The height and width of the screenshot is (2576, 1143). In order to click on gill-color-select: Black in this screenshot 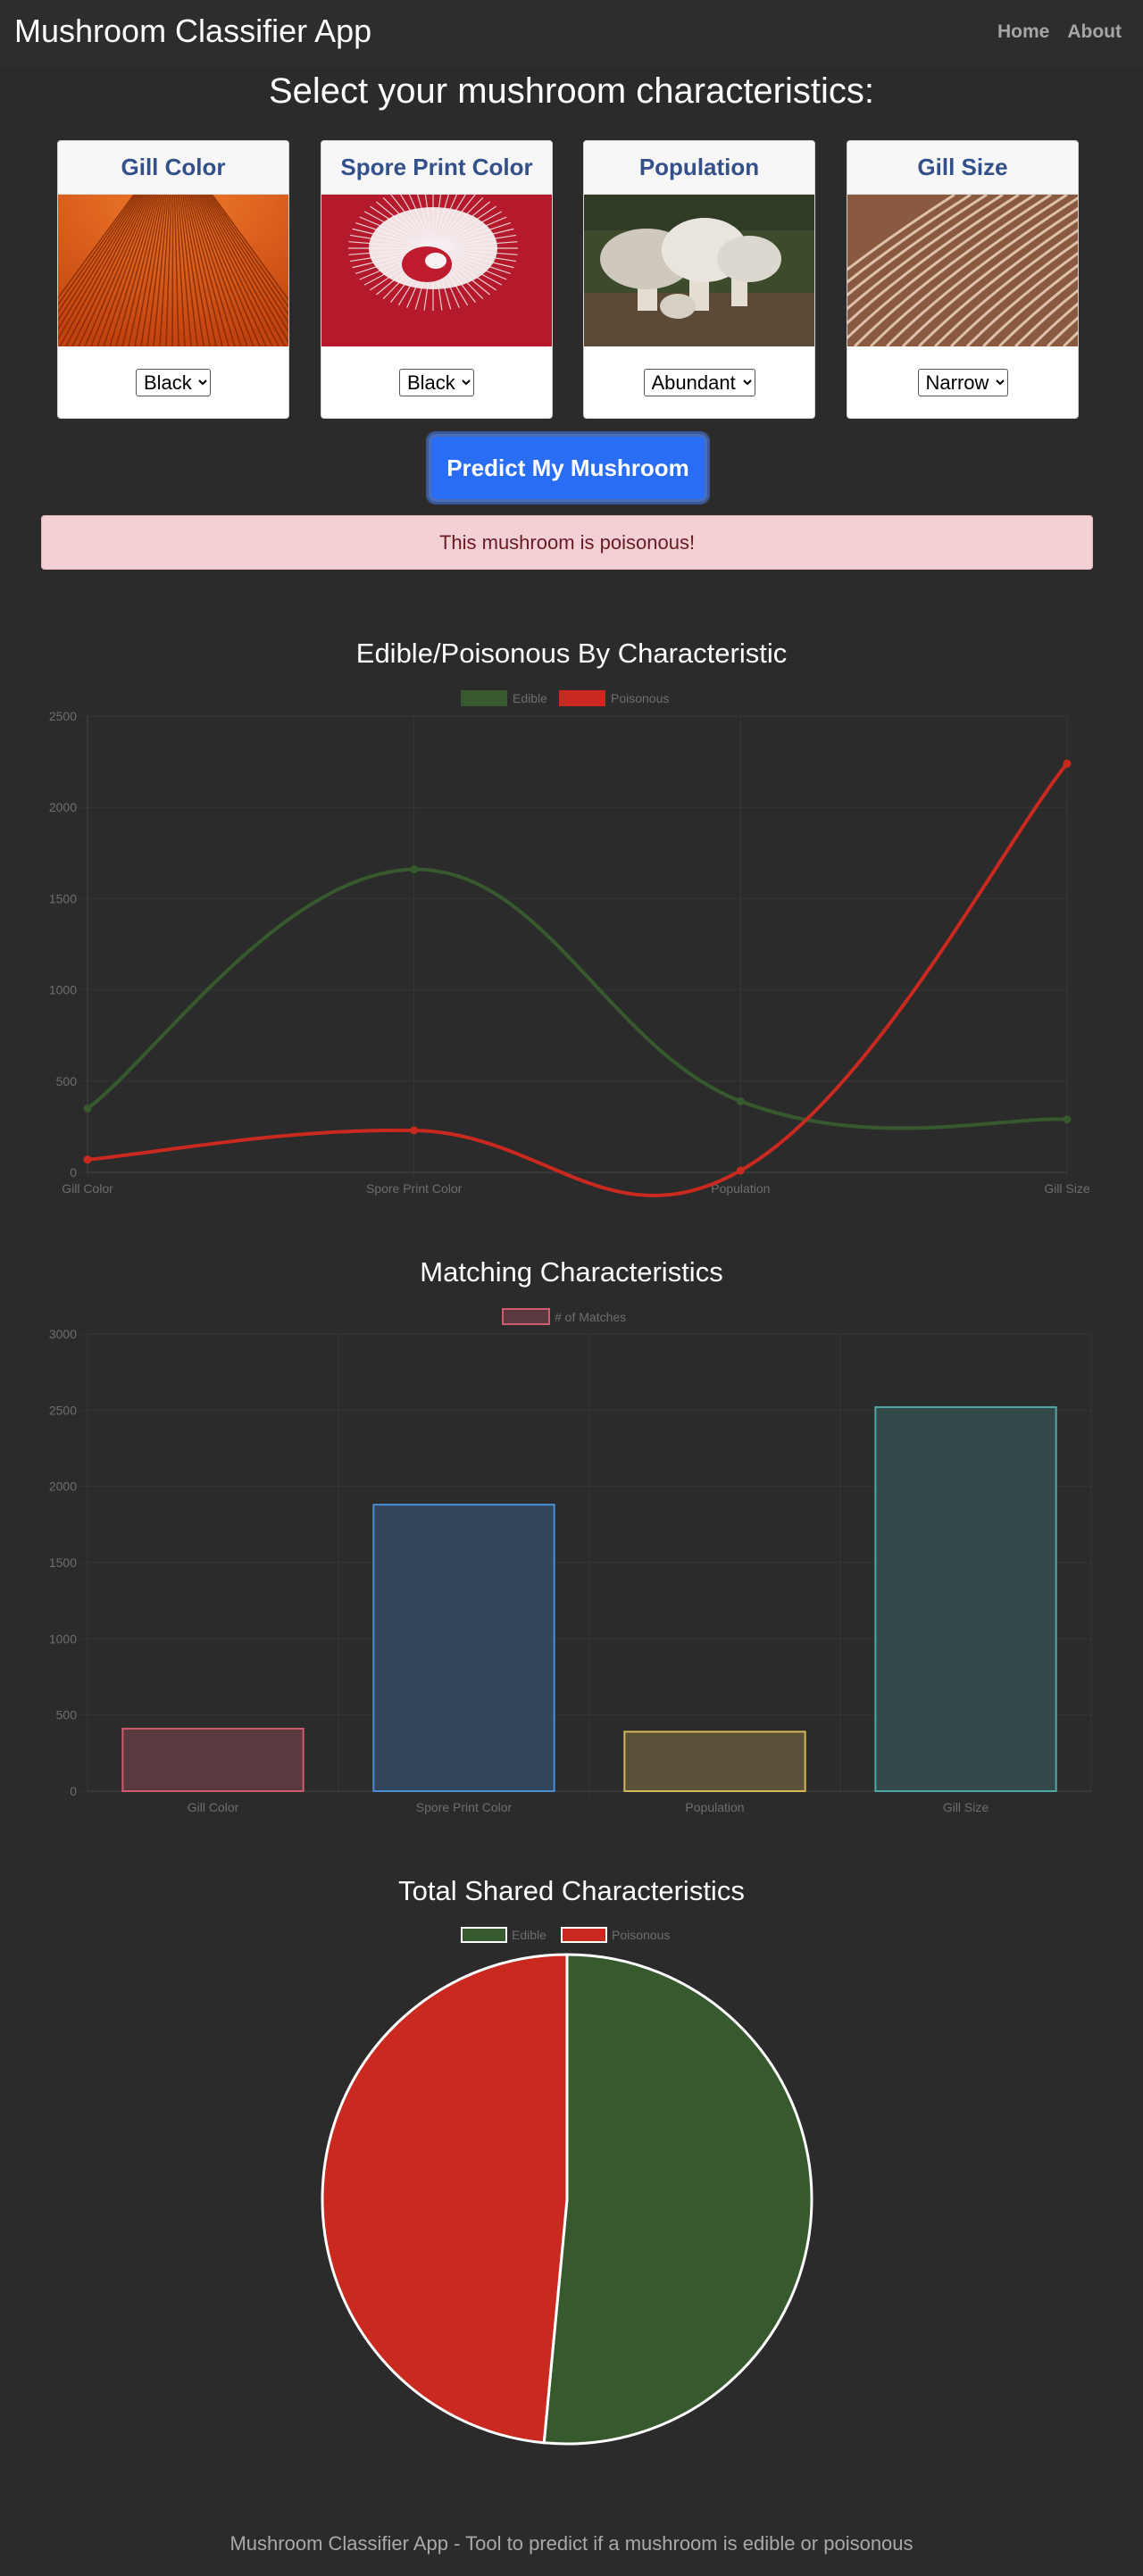, I will do `click(173, 382)`.